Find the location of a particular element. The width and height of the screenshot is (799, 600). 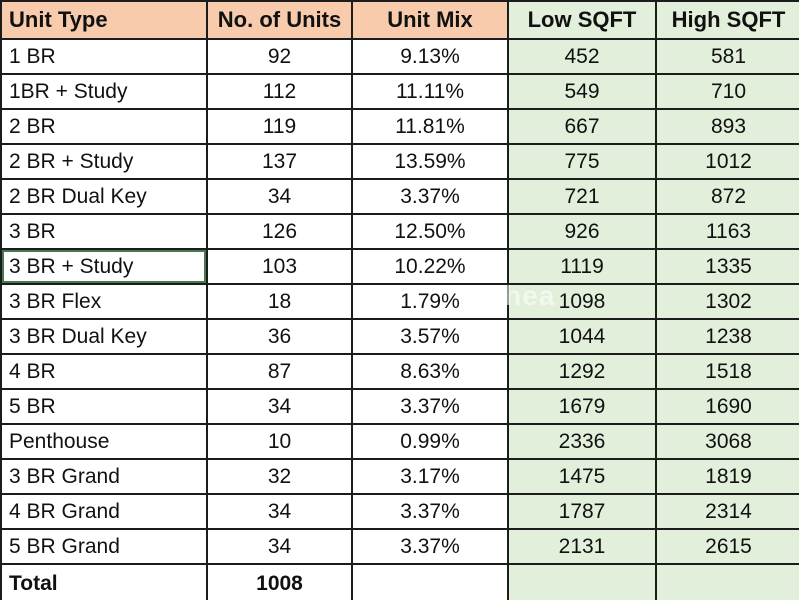

table-row: 4 BR Grand 34 3.37% 1787 2314 is located at coordinates (399, 511).